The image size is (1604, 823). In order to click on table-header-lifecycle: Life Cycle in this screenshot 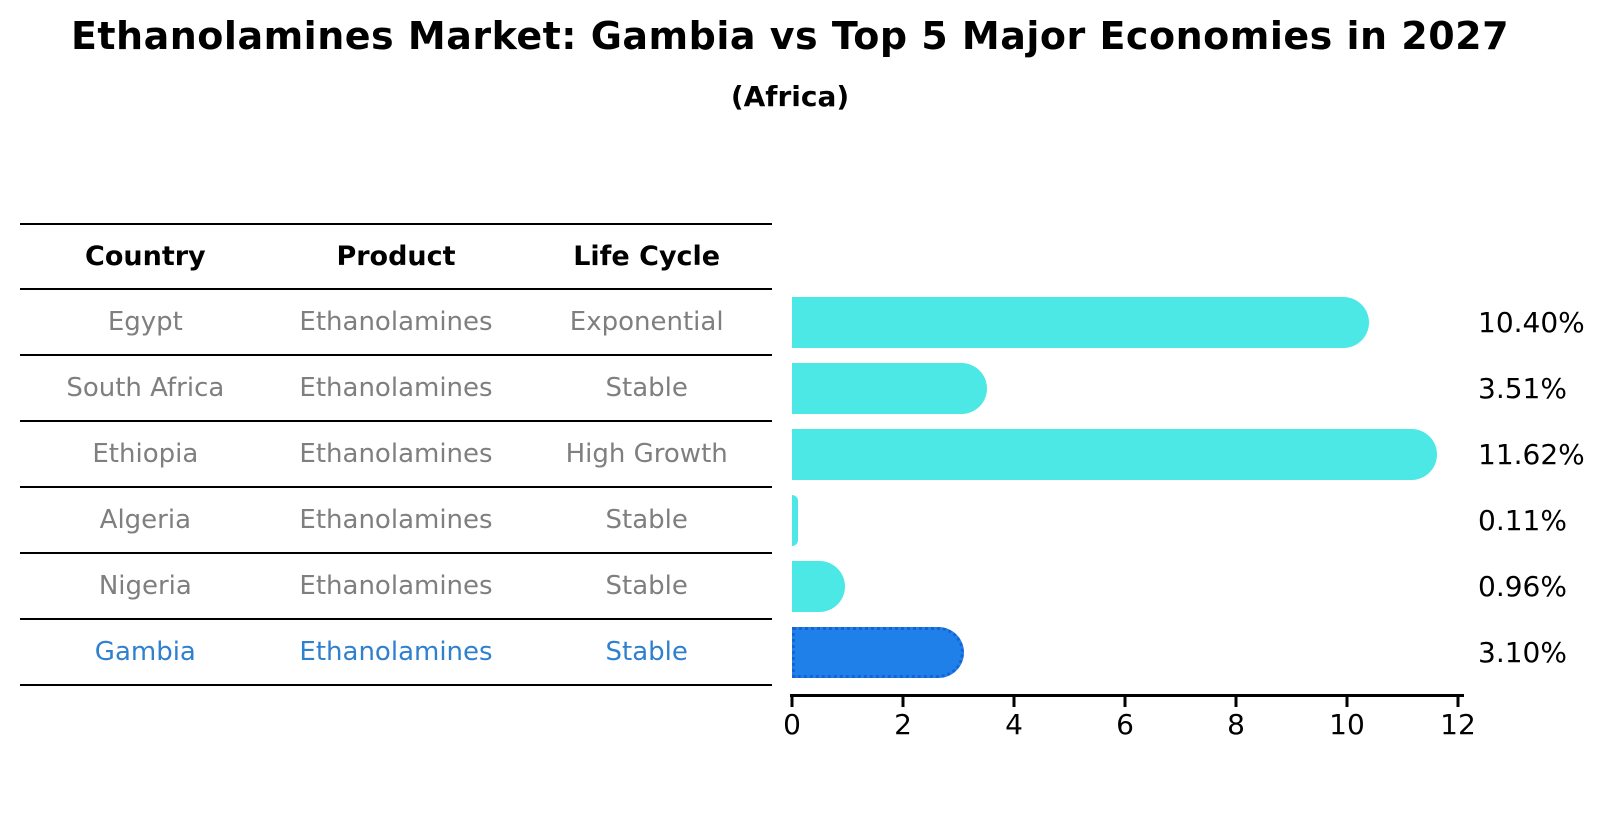, I will do `click(647, 256)`.